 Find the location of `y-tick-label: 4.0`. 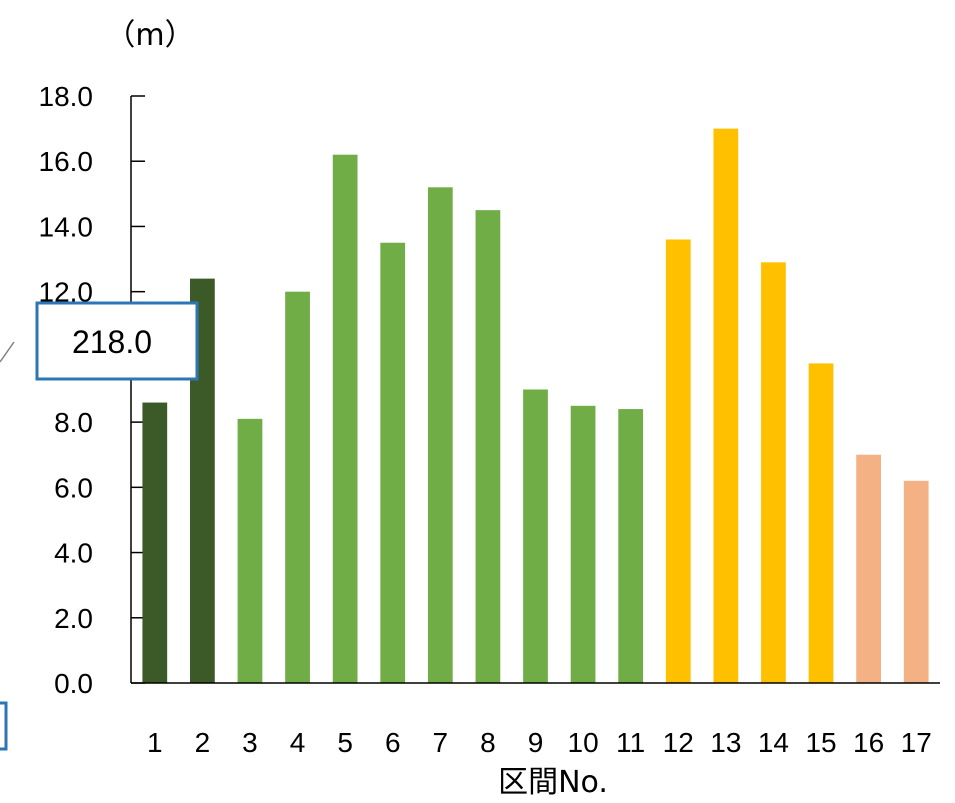

y-tick-label: 4.0 is located at coordinates (73, 553).